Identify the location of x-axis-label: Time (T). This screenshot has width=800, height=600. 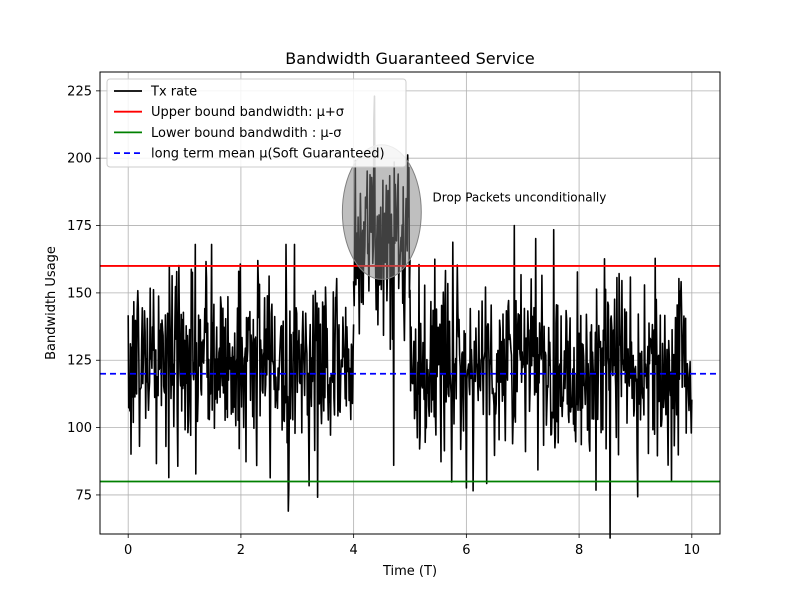
(409, 571).